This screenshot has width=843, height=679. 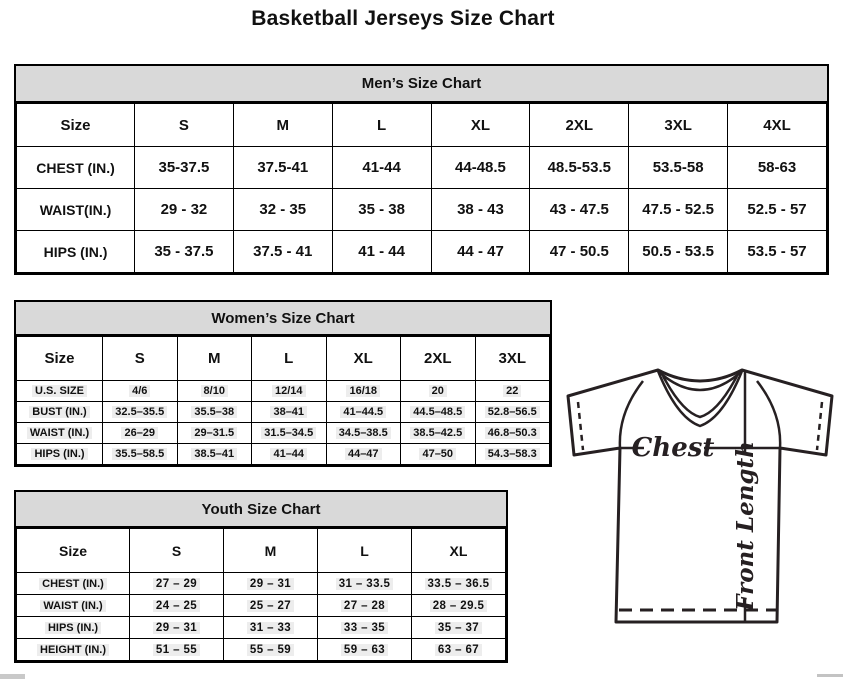 I want to click on womens-cell-value: 29–31.5, so click(x=214, y=433).